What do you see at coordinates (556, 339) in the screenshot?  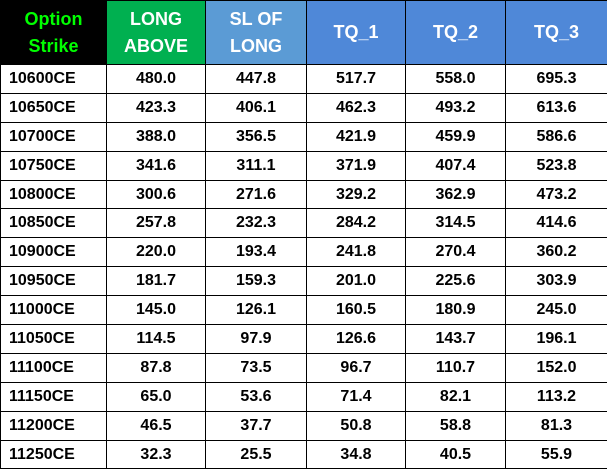 I see `value-cell: 196.1` at bounding box center [556, 339].